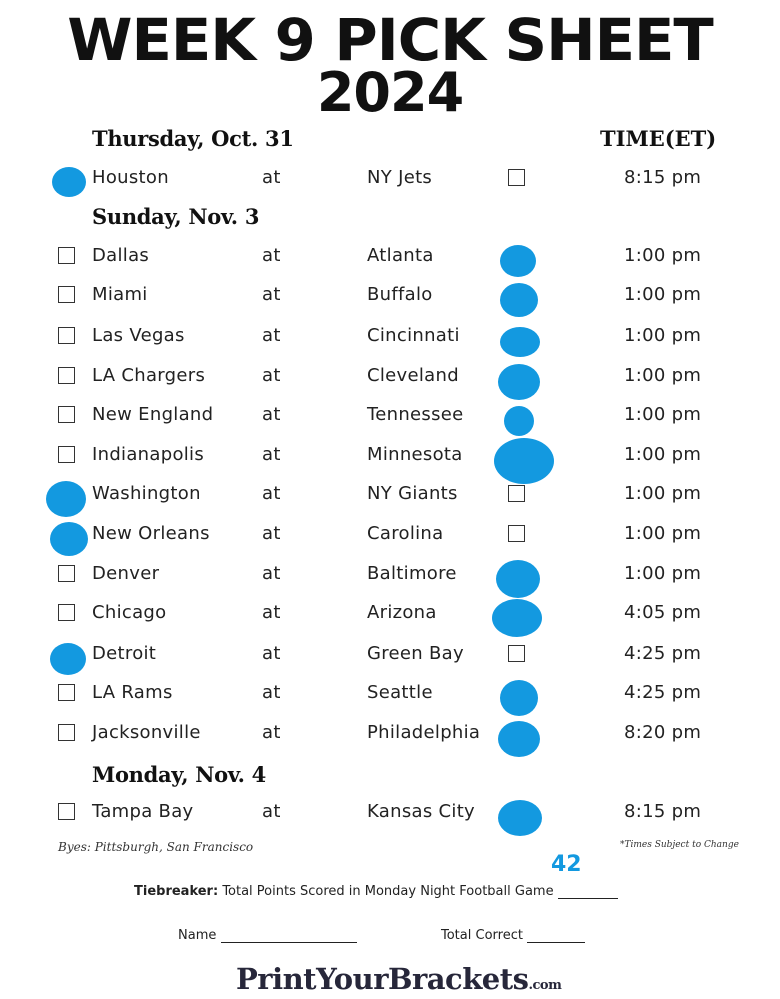 Image resolution: width=780 pixels, height=999 pixels. I want to click on game-row: Chicago at Arizona 4:05 pm, so click(390, 616).